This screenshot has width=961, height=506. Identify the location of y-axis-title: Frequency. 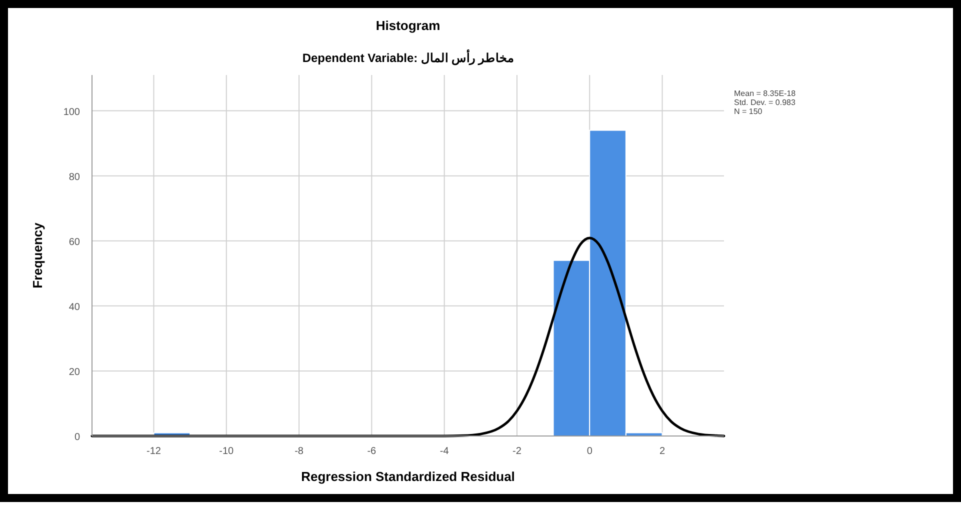
(37, 255).